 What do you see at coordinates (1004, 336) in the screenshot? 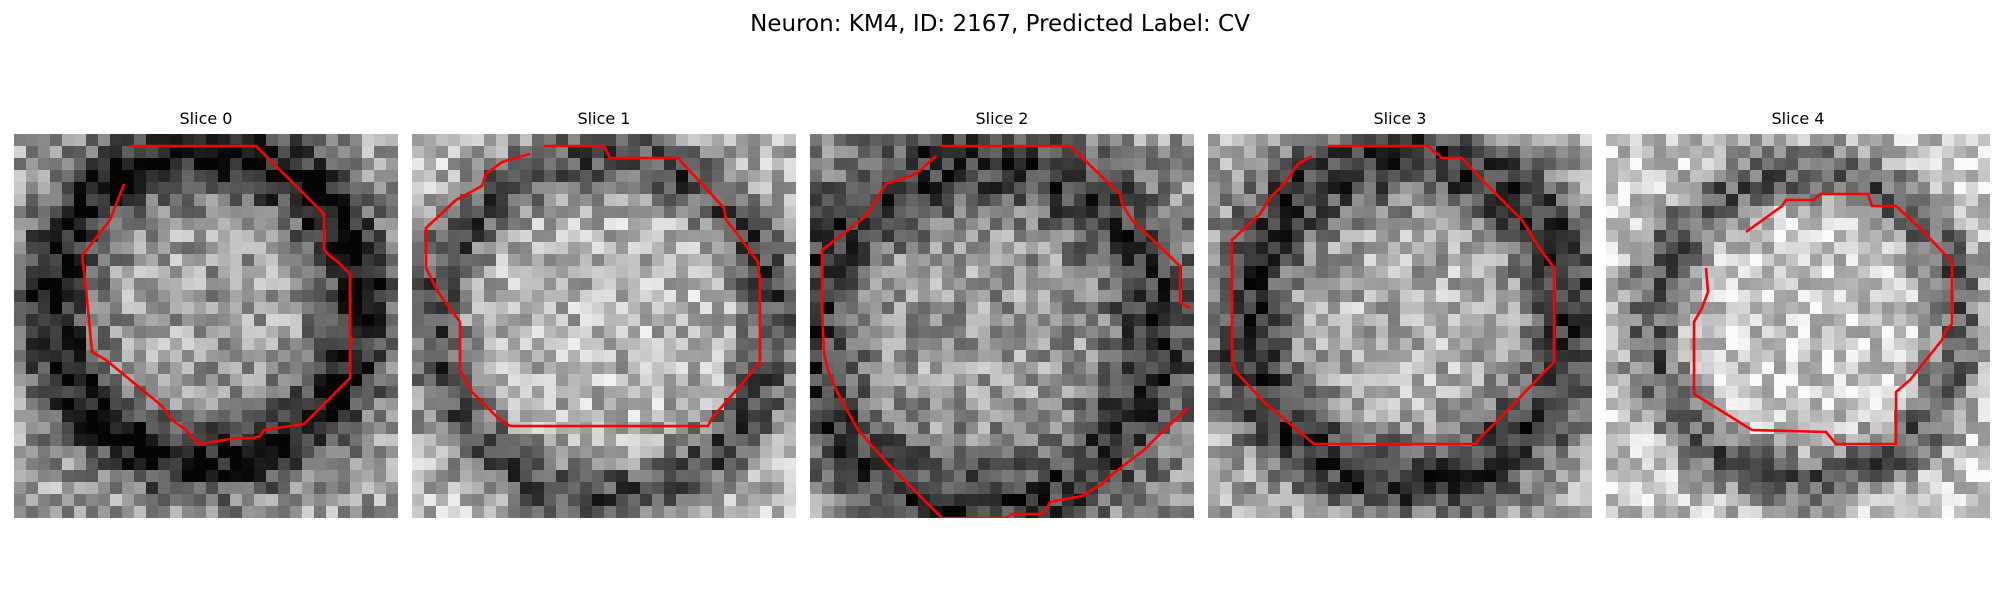
I see `contour-outline-2b` at bounding box center [1004, 336].